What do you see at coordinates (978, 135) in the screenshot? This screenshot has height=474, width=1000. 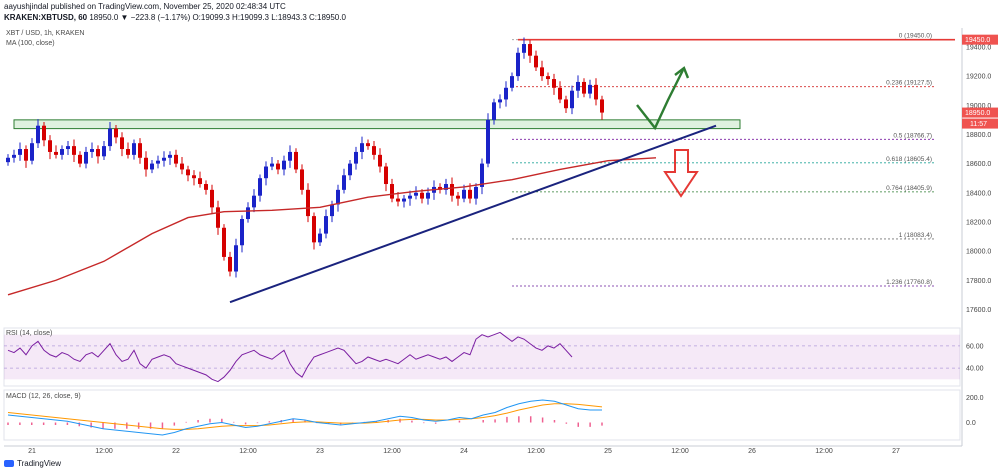 I see `price-tick-label: 18800.0` at bounding box center [978, 135].